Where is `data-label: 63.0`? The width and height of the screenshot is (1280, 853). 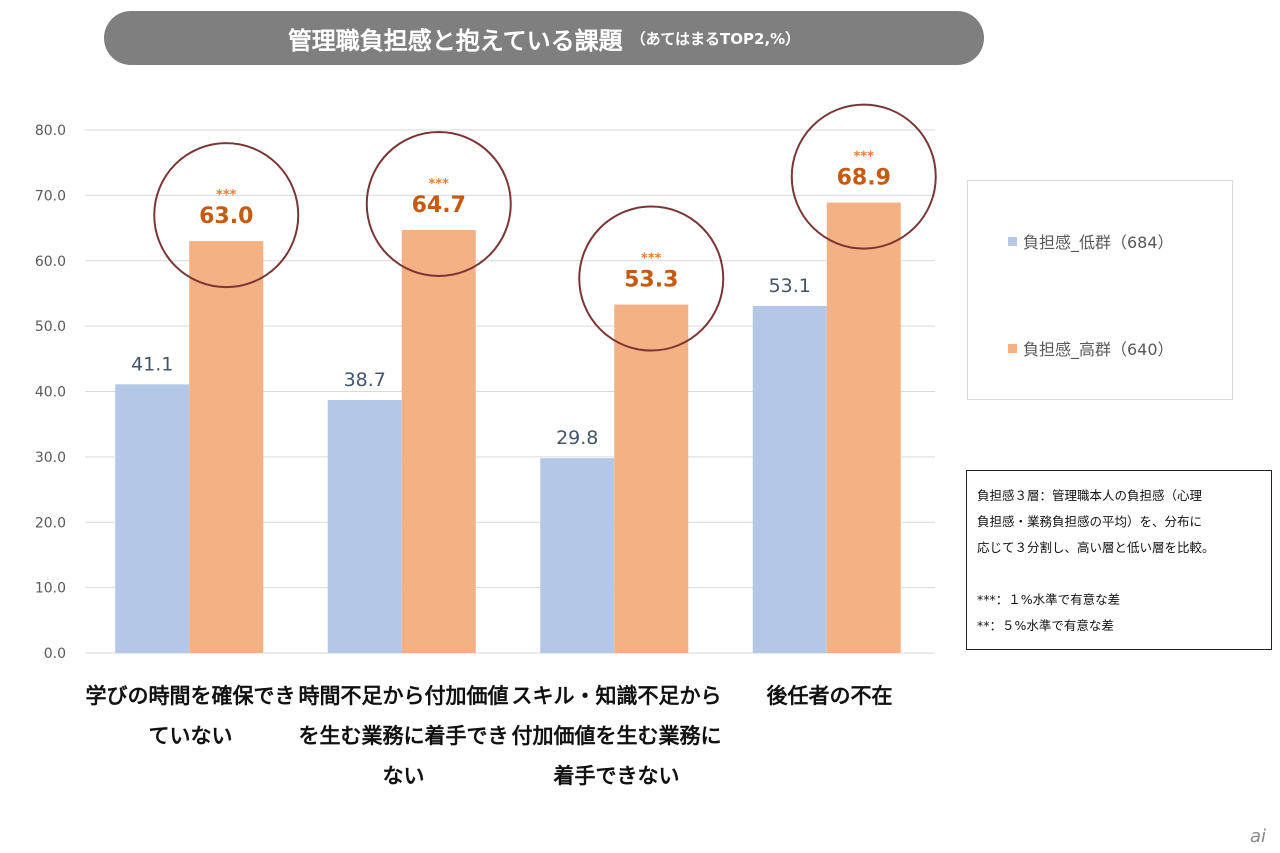
data-label: 63.0 is located at coordinates (226, 216).